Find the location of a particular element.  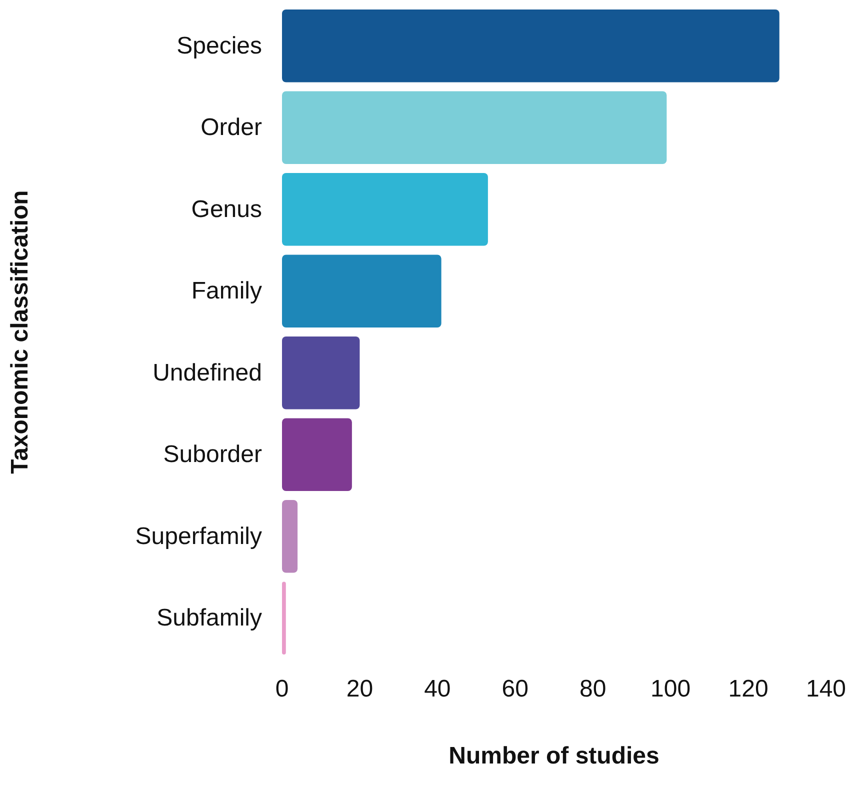

x-tick-label: 20 is located at coordinates (360, 689).